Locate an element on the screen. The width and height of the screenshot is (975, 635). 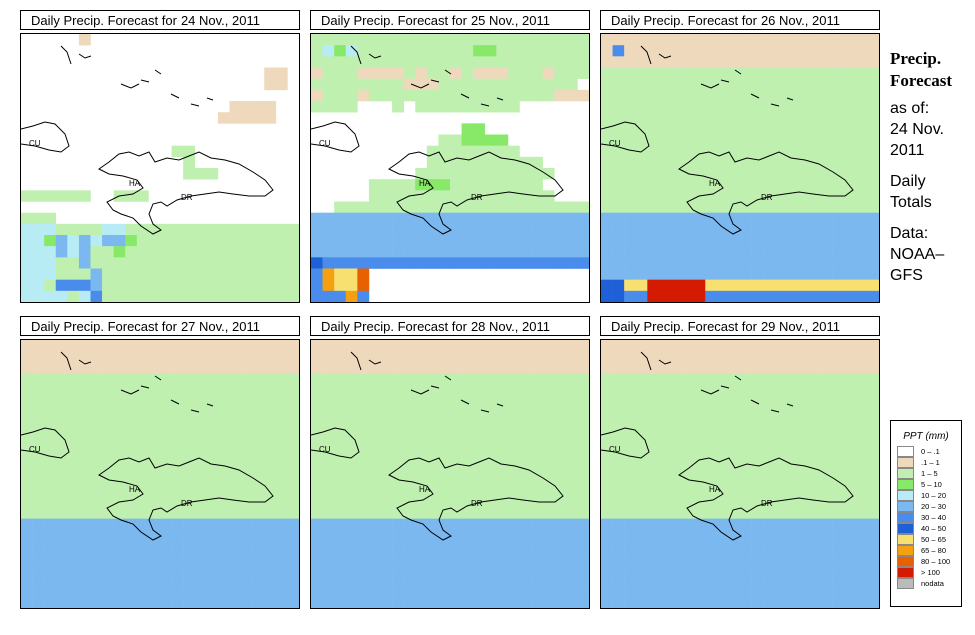
legend-row: .1 – 1 is located at coordinates (926, 462).